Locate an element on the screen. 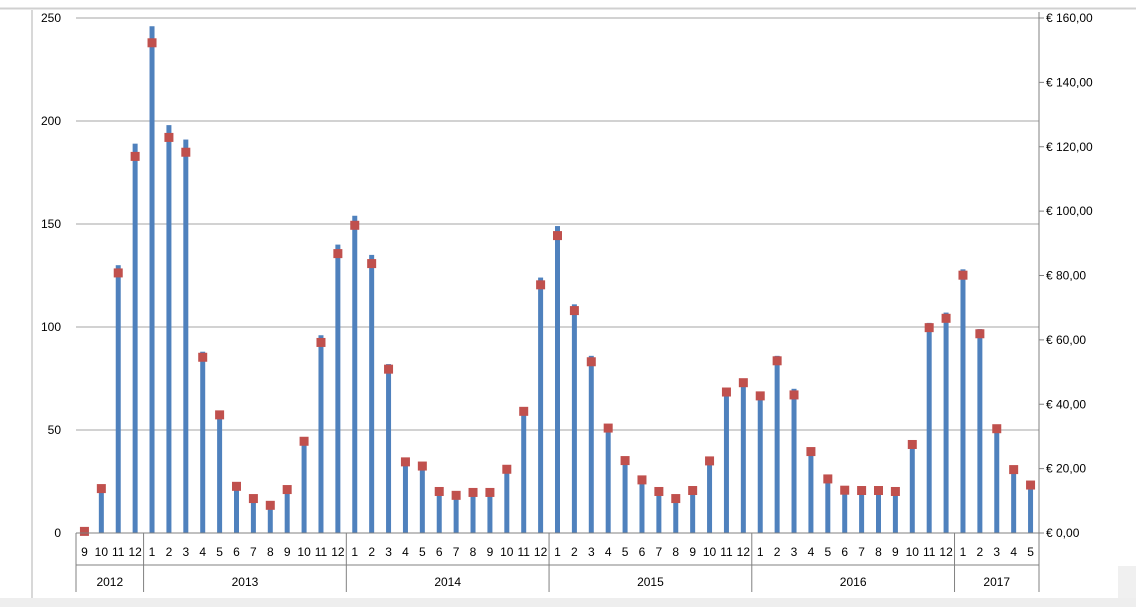 The width and height of the screenshot is (1136, 612). month-label: 8 is located at coordinates (473, 552).